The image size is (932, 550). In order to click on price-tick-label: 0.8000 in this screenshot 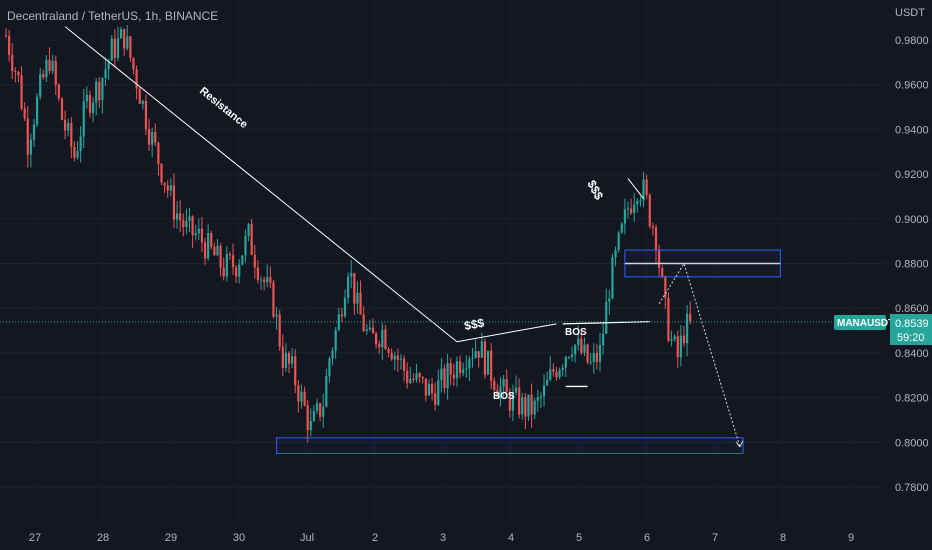, I will do `click(912, 443)`.